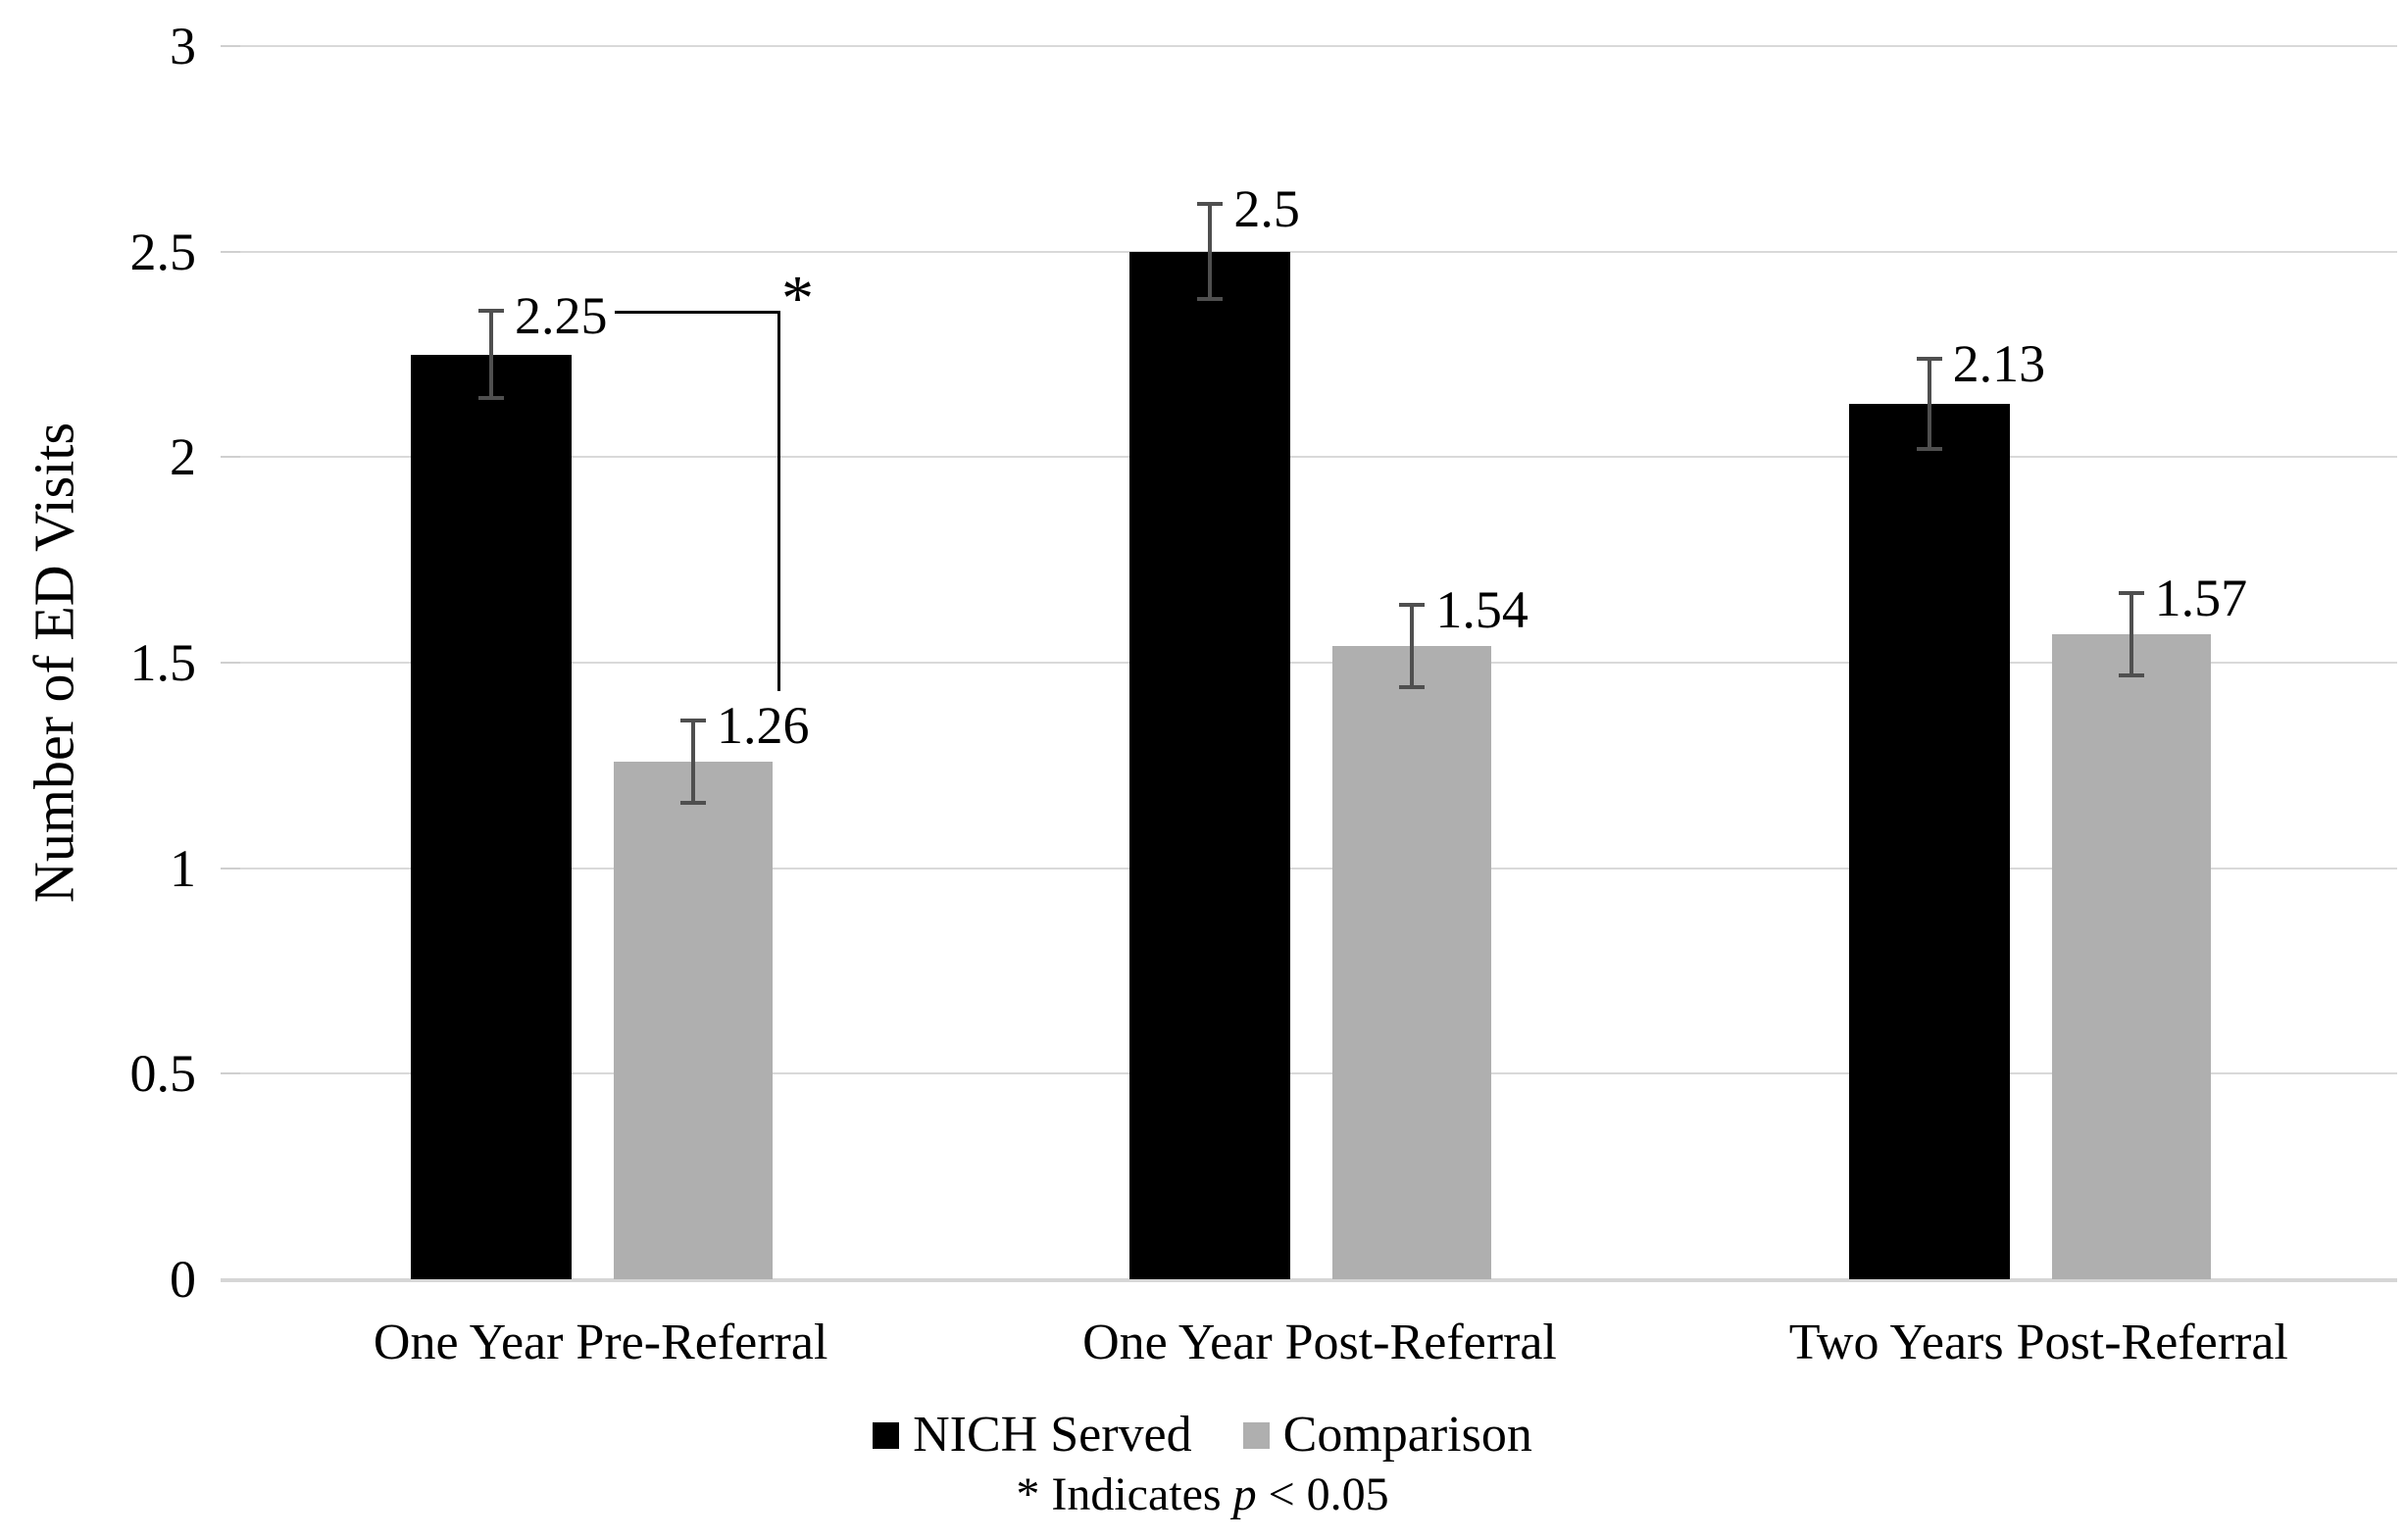 The image size is (2405, 1540). I want to click on y-tick-1.5, so click(230, 663).